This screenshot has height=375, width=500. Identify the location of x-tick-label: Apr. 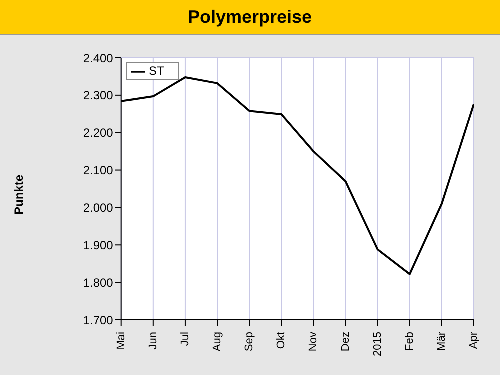
(474, 341).